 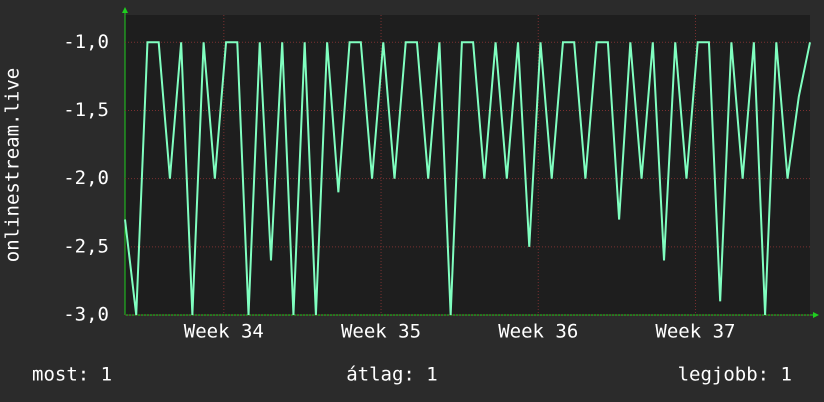 What do you see at coordinates (816, 315) in the screenshot?
I see `x-arrow` at bounding box center [816, 315].